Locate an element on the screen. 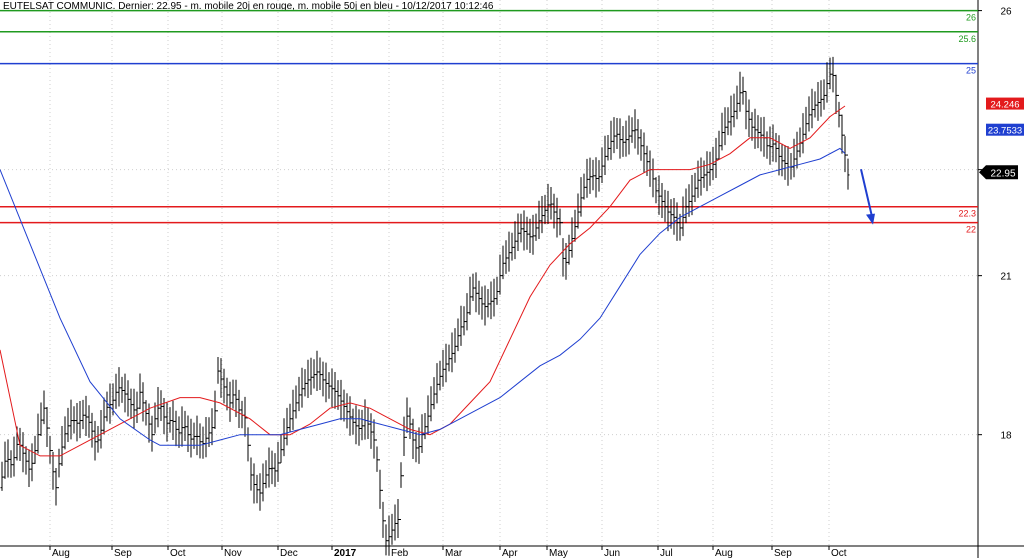 This screenshot has width=1024, height=558. x-tick-label: Feb is located at coordinates (400, 553).